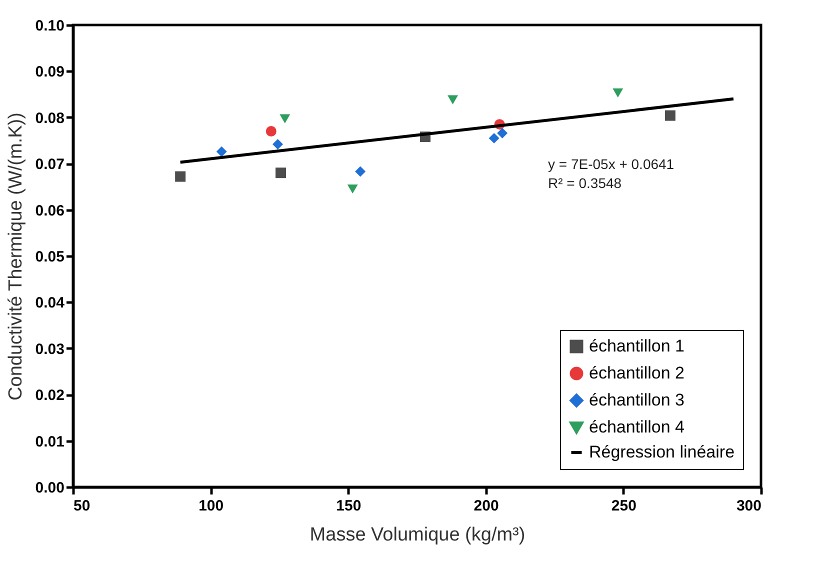 The height and width of the screenshot is (573, 817). I want to click on y-tick-label: 0.00, so click(49, 488).